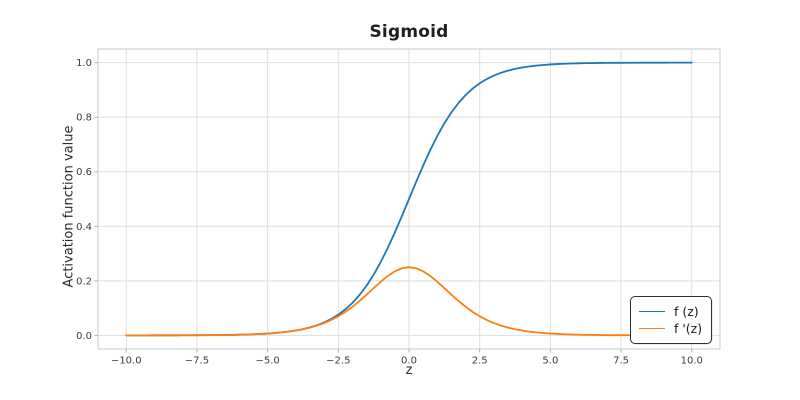 The width and height of the screenshot is (800, 400). What do you see at coordinates (688, 328) in the screenshot?
I see `legend-label-f-prime: f '(z)` at bounding box center [688, 328].